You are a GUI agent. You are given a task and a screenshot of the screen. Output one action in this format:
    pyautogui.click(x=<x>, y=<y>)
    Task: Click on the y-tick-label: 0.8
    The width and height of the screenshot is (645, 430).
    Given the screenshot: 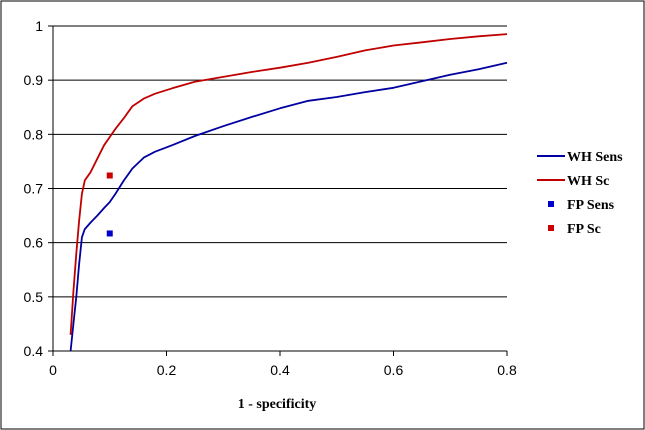 What is the action you would take?
    pyautogui.click(x=34, y=134)
    